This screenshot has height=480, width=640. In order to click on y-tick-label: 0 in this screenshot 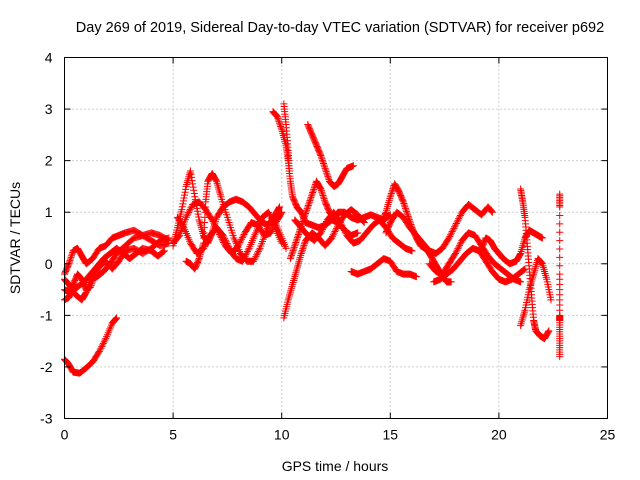, I will do `click(49, 264)`.